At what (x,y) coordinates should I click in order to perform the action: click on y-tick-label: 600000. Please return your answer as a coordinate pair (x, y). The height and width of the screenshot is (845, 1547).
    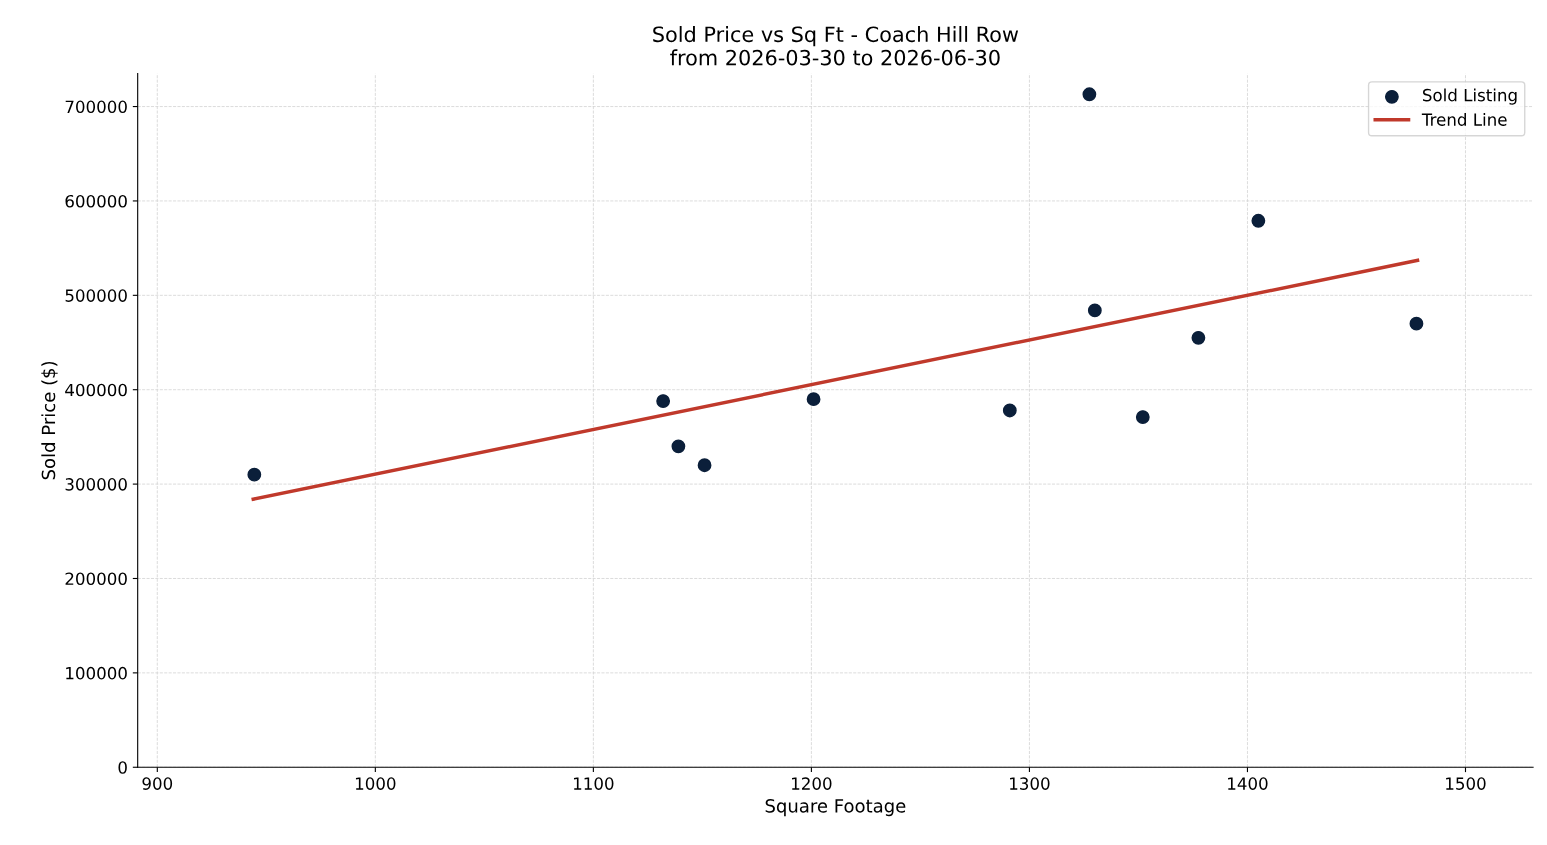
    Looking at the image, I should click on (96, 201).